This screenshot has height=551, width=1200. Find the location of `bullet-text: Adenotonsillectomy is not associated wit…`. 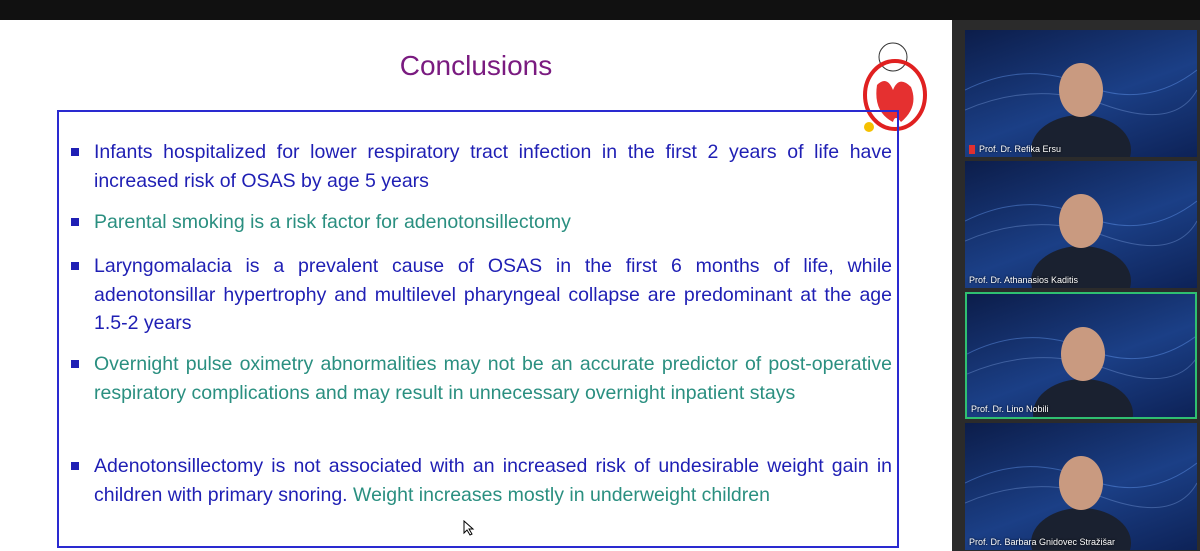

bullet-text: Adenotonsillectomy is not associated wit… is located at coordinates (493, 480).